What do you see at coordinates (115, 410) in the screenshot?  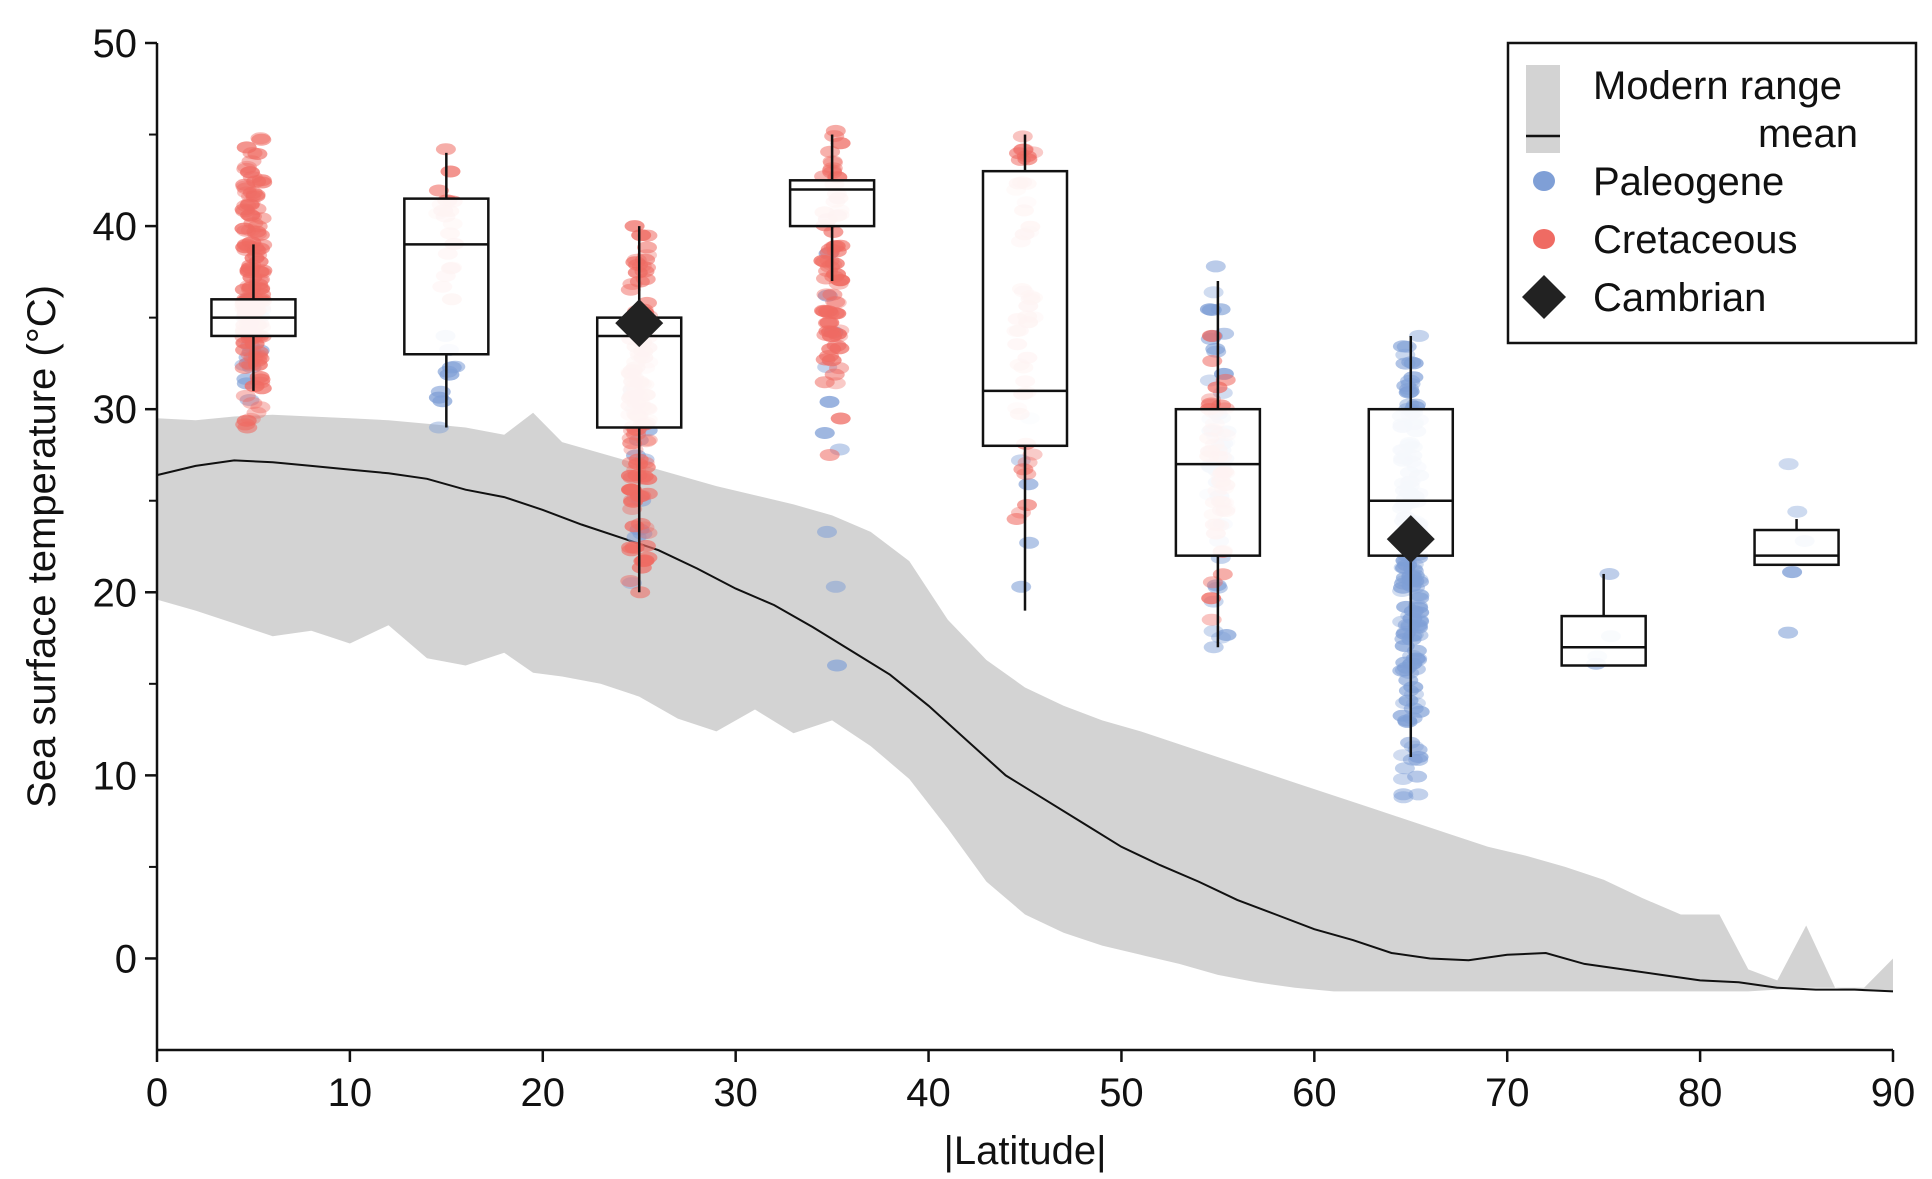 I see `y-tick-label: 30` at bounding box center [115, 410].